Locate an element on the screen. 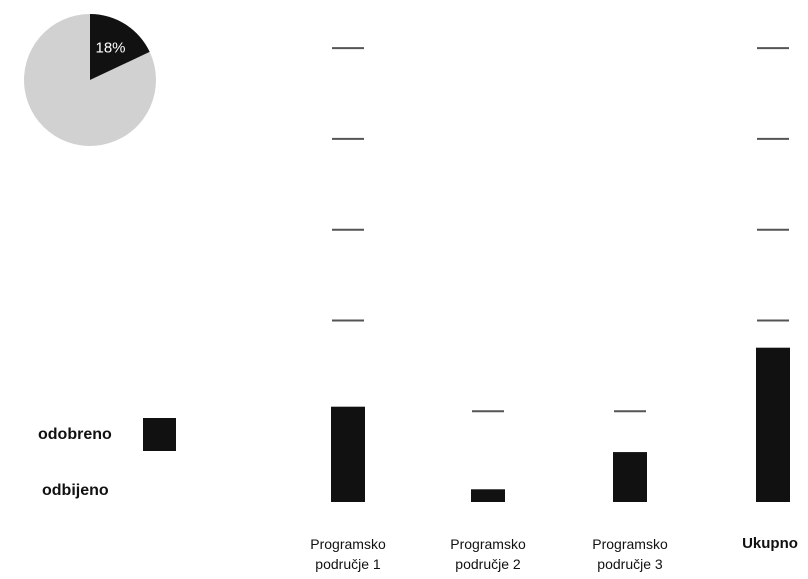  pie-chart: 18% is located at coordinates (89, 80).